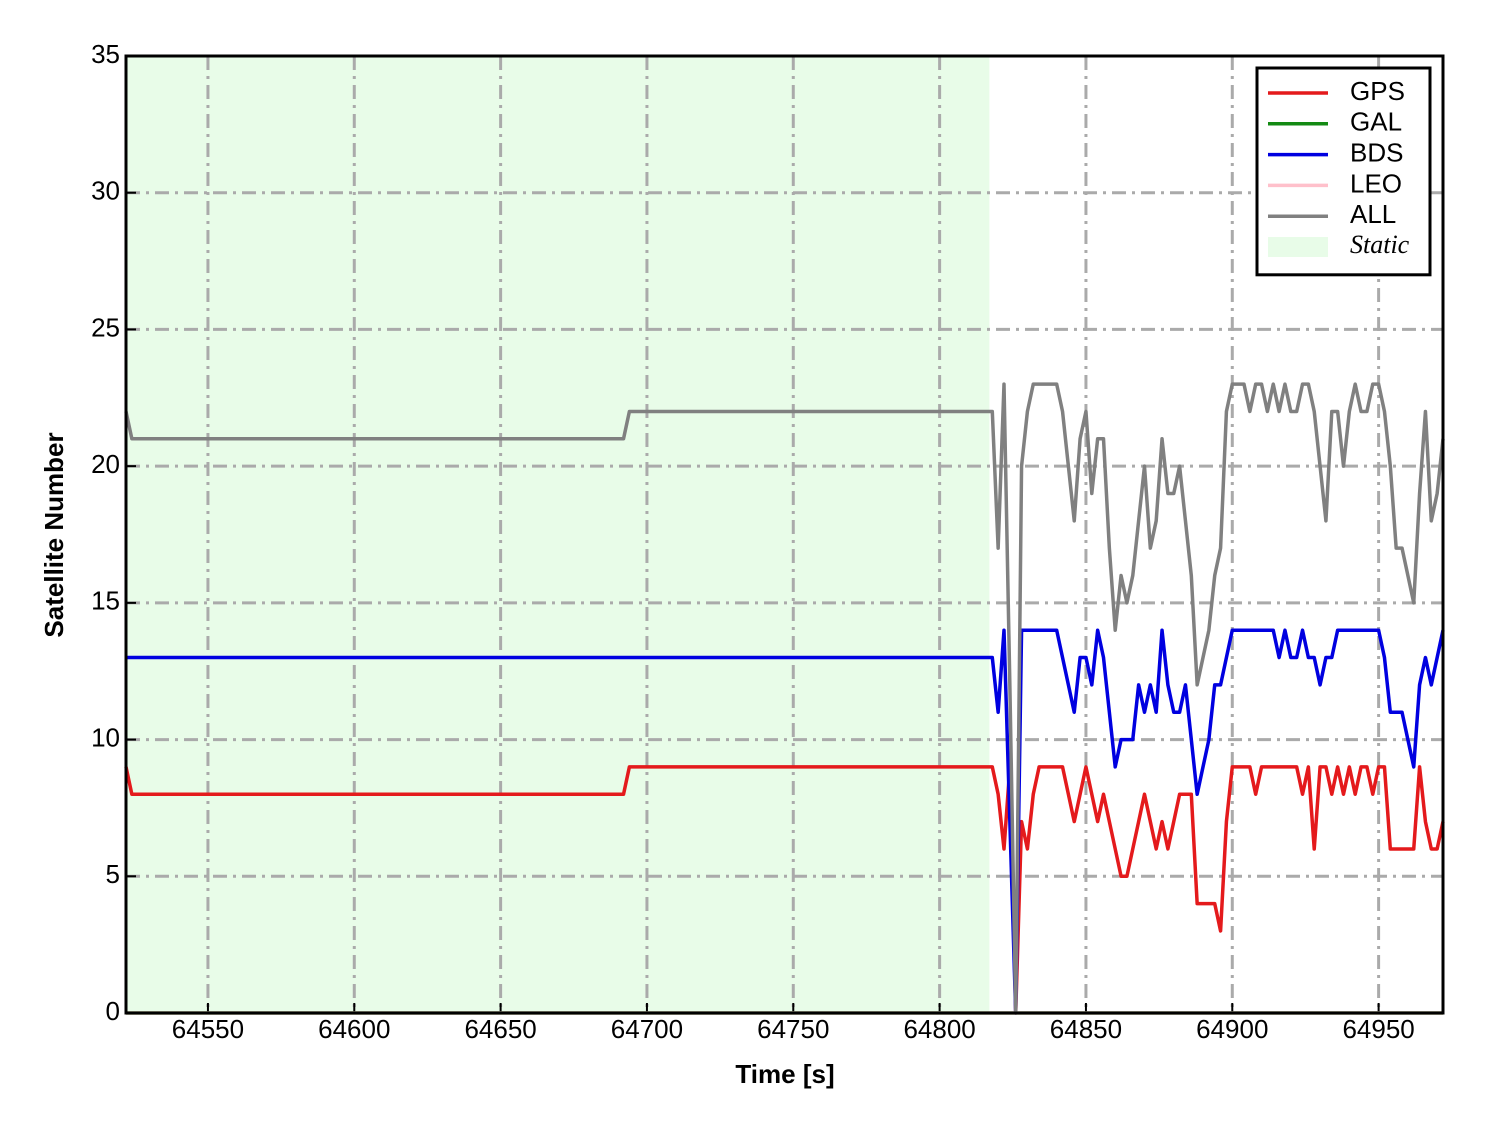 This screenshot has height=1138, width=1488. What do you see at coordinates (784, 1074) in the screenshot?
I see `x-axis-label: Time [s]` at bounding box center [784, 1074].